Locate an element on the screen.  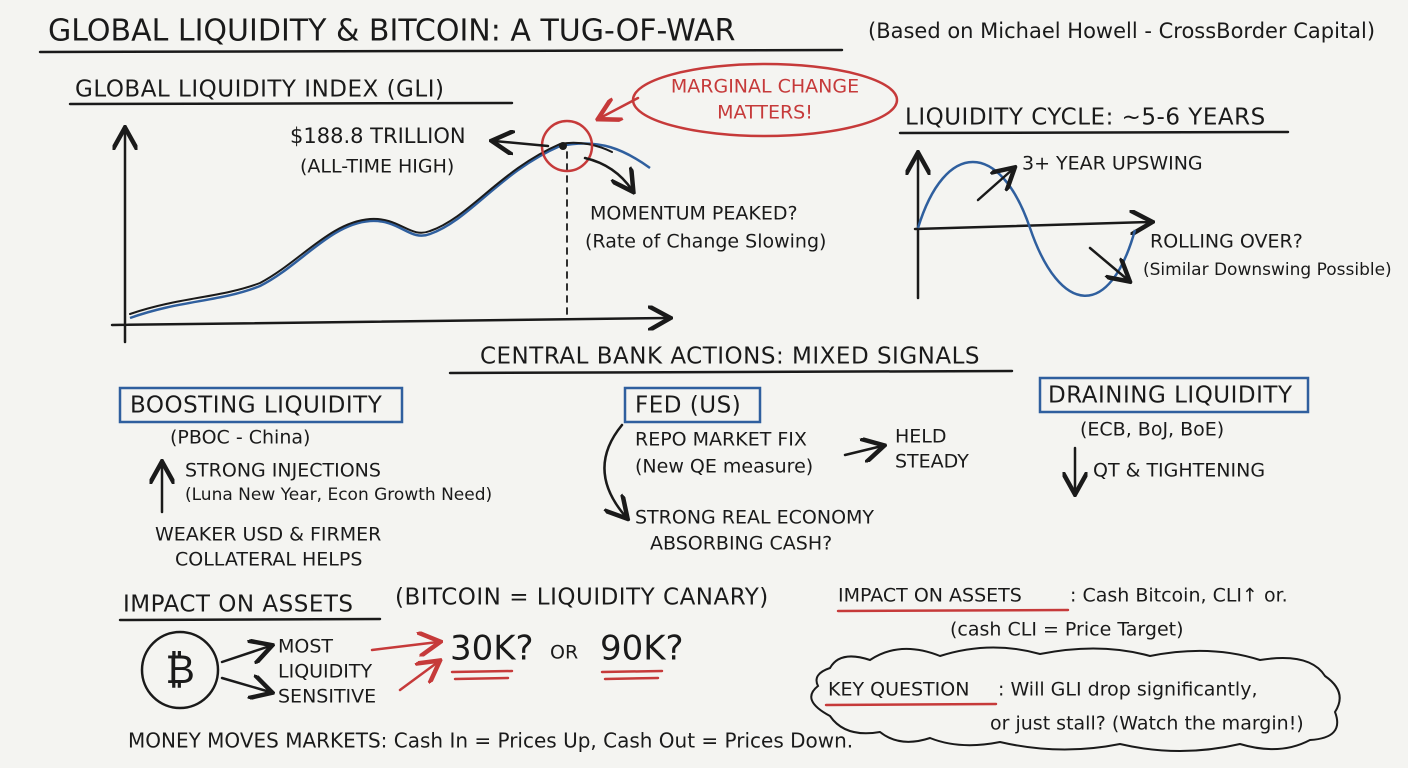
impact-subheading: (BITCOIN = LIQUIDITY CANARY) is located at coordinates (582, 598).